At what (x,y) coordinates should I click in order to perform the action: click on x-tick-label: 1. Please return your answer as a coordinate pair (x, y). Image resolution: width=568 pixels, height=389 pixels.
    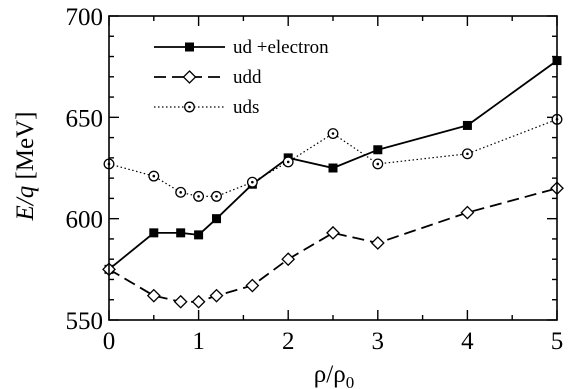
    Looking at the image, I should click on (198, 341).